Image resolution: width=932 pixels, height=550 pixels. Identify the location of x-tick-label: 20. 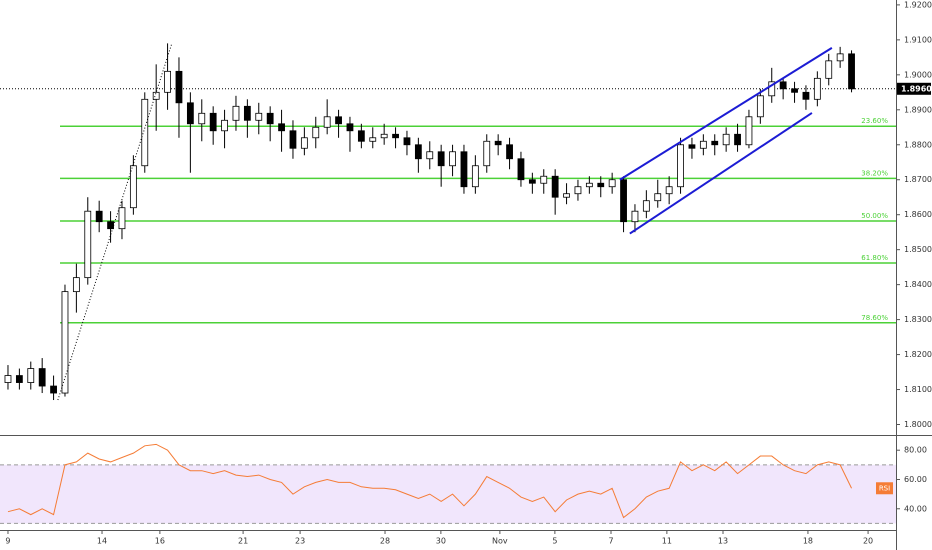
(868, 541).